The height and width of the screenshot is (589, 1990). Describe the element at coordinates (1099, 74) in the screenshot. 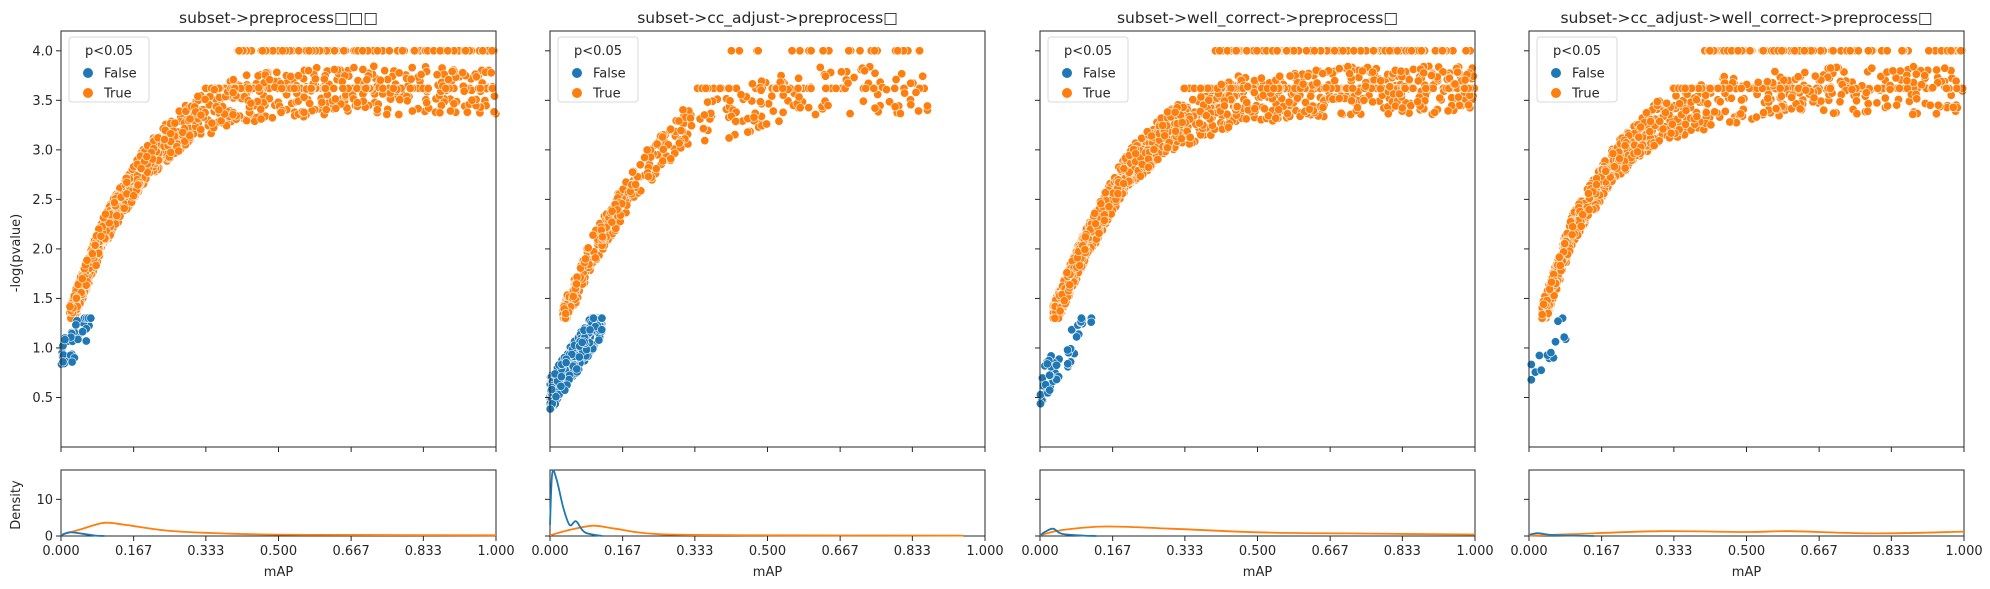

I see `legend-label-false: False` at that location.